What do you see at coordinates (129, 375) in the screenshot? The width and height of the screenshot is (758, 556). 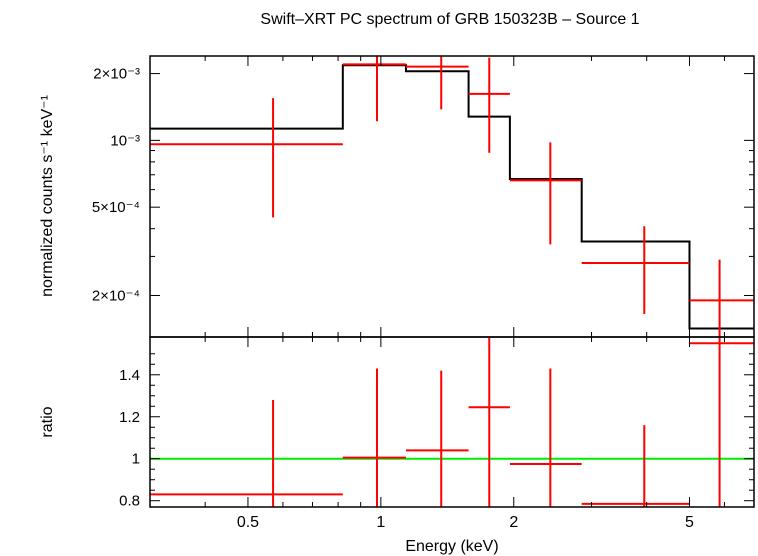 I see `y-tick-label: 1.4` at bounding box center [129, 375].